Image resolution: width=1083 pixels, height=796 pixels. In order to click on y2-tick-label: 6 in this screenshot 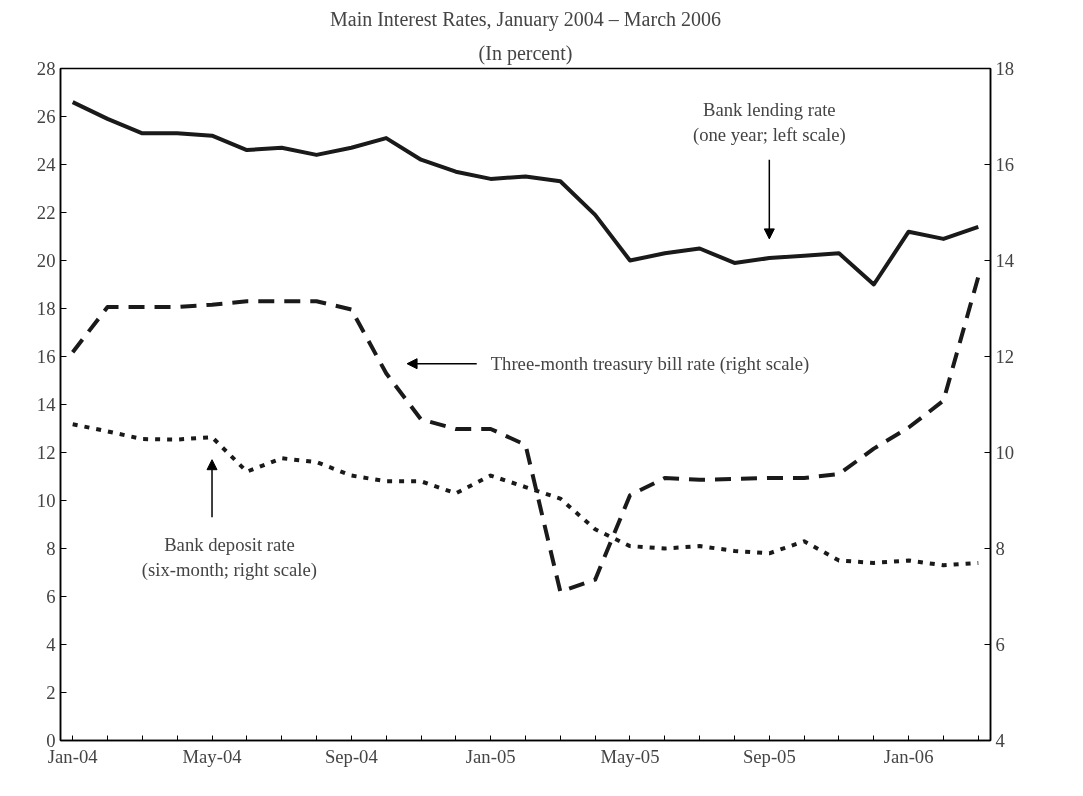, I will do `click(1000, 644)`.